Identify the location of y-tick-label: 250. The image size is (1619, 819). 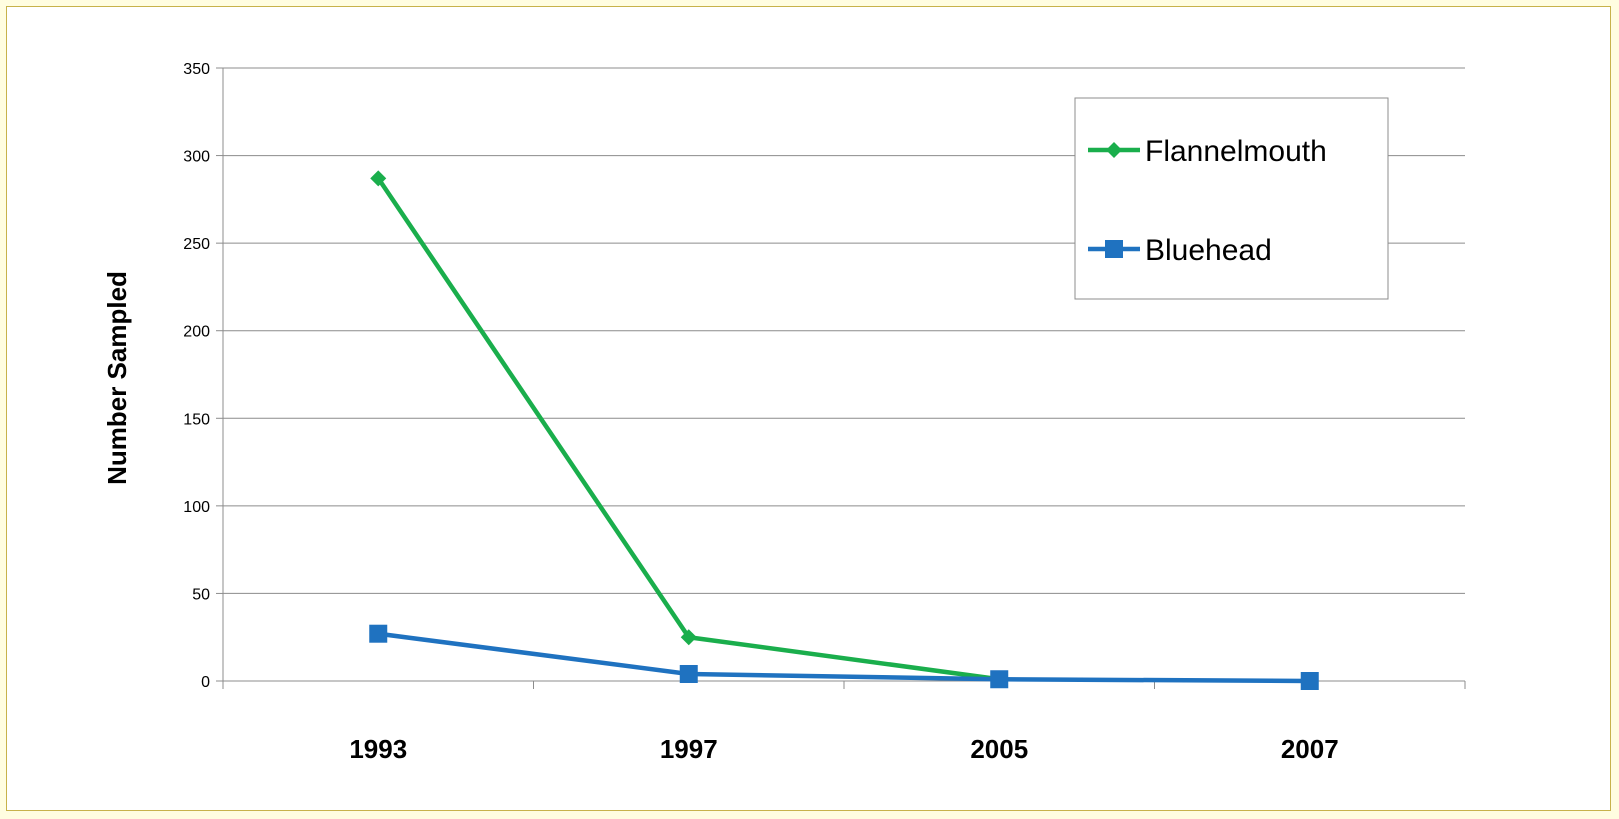
(196, 244).